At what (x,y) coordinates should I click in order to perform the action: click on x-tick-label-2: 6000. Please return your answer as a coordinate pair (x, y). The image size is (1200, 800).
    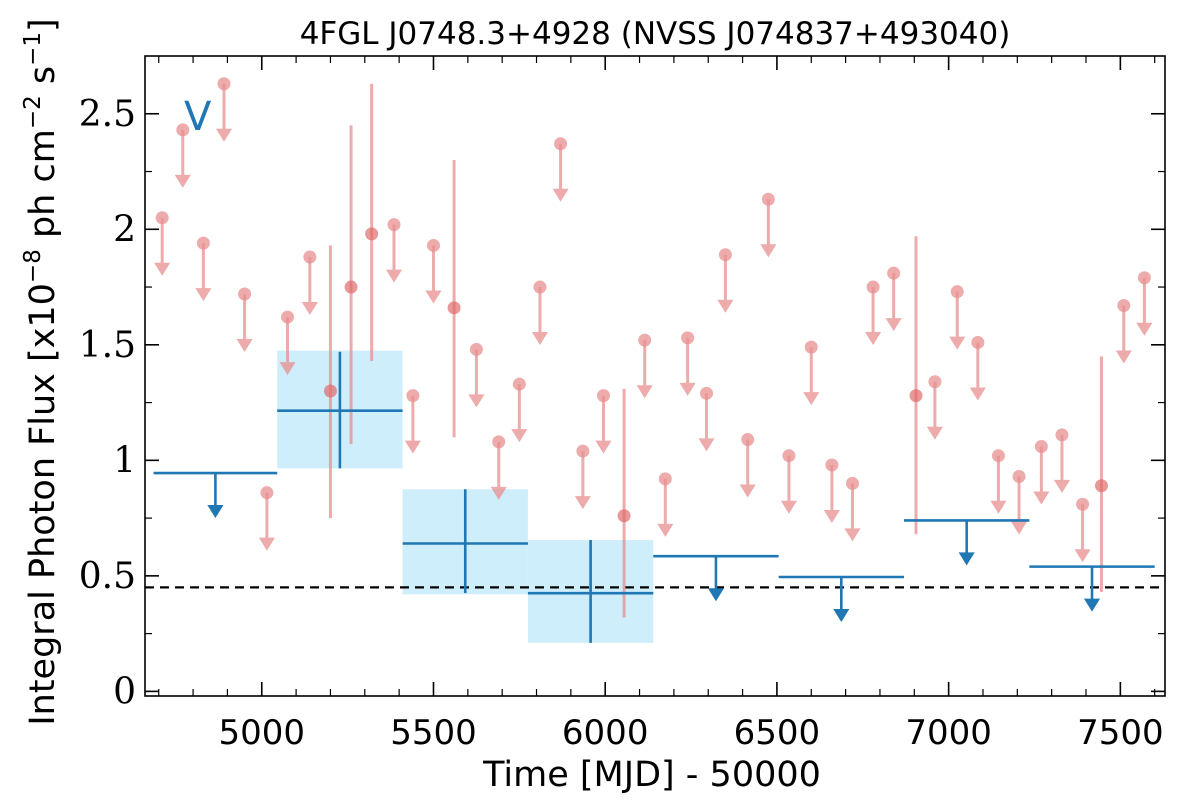
    Looking at the image, I should click on (605, 733).